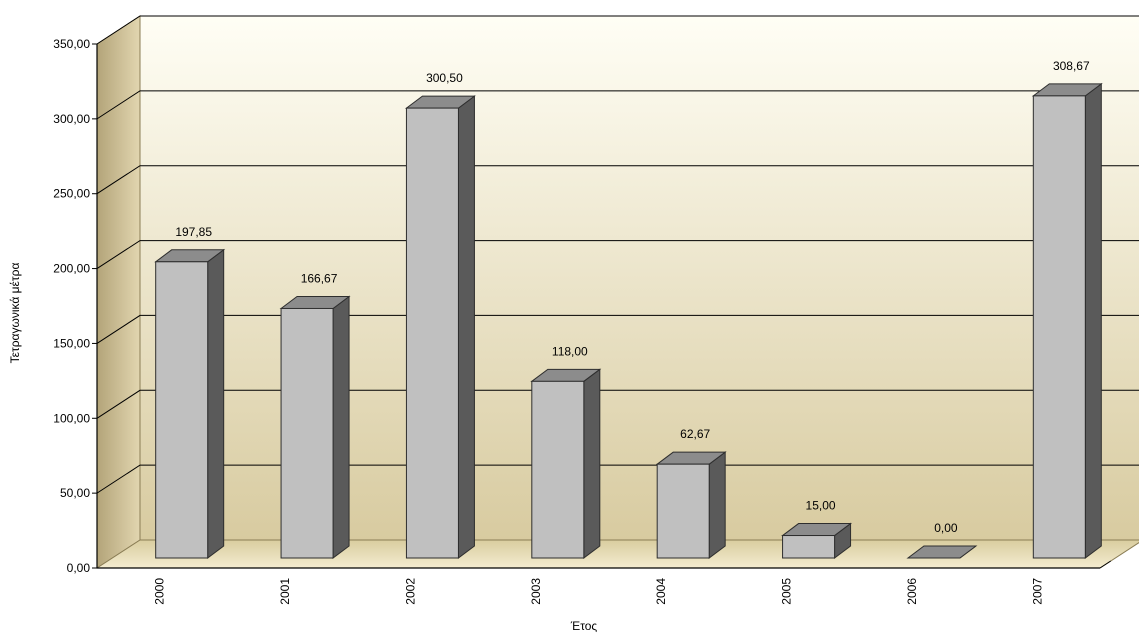  What do you see at coordinates (1037, 591) in the screenshot?
I see `x-tick-label-2007: 2007` at bounding box center [1037, 591].